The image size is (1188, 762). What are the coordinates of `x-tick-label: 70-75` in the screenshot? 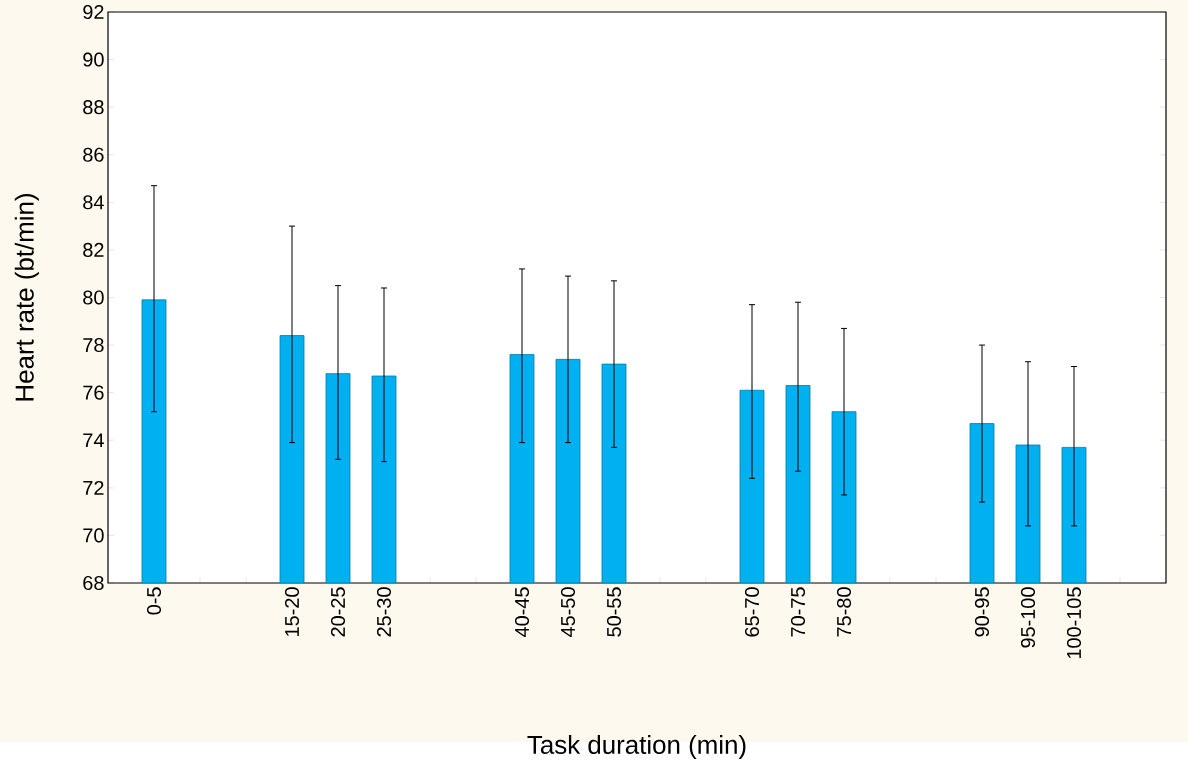 It's located at (798, 612).